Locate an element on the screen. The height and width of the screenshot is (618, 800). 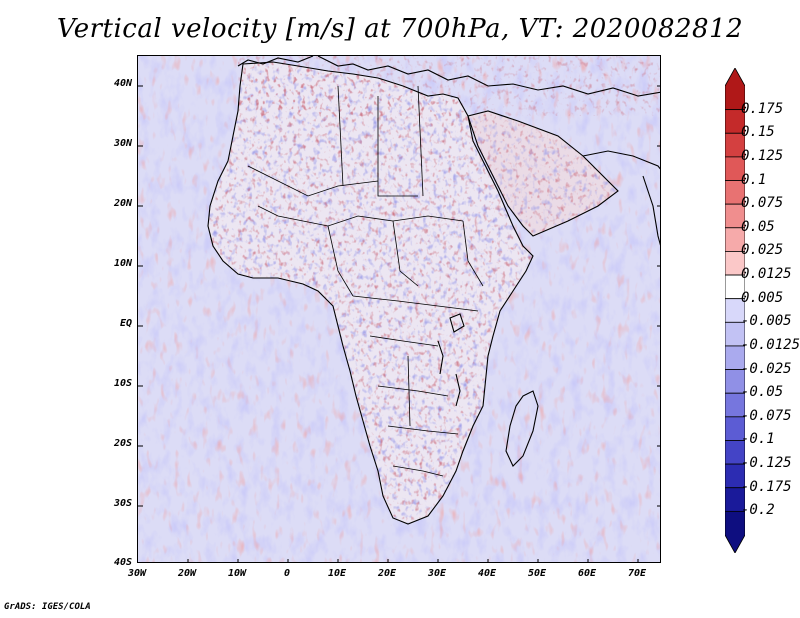
lat-label-20s: 20S is located at coordinates (122, 443).